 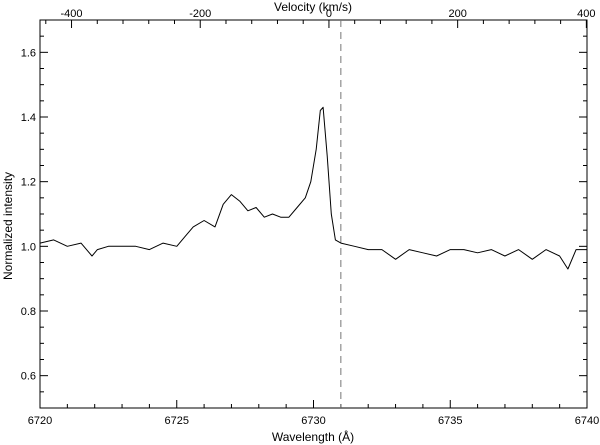 I want to click on y-tick-label: 1.4, so click(x=28, y=118).